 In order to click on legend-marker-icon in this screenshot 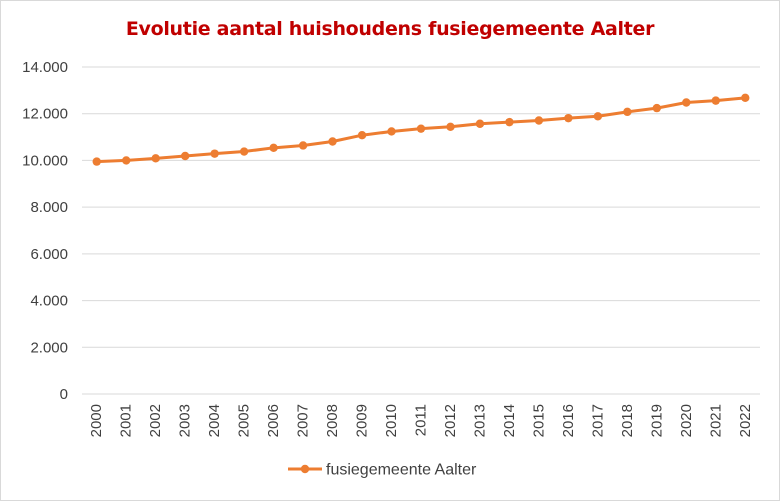, I will do `click(305, 469)`.